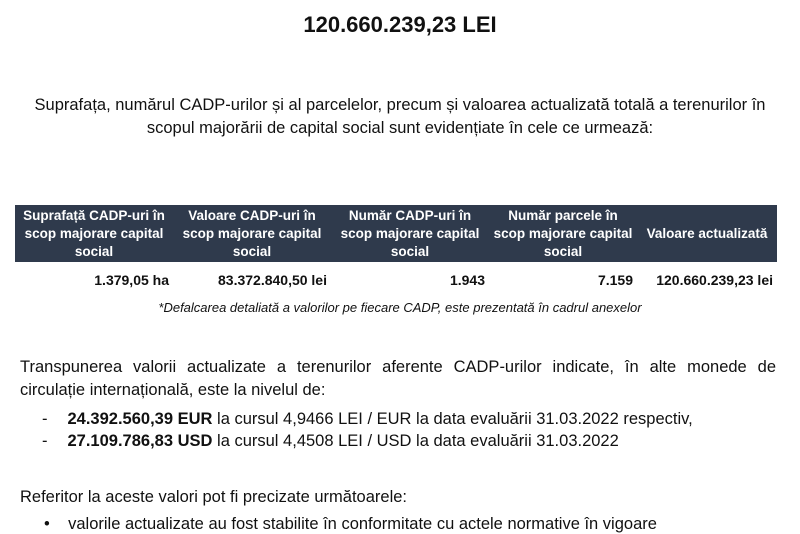  What do you see at coordinates (272, 280) in the screenshot?
I see `cell-valoare-cadp: 83.372.840,50 lei` at bounding box center [272, 280].